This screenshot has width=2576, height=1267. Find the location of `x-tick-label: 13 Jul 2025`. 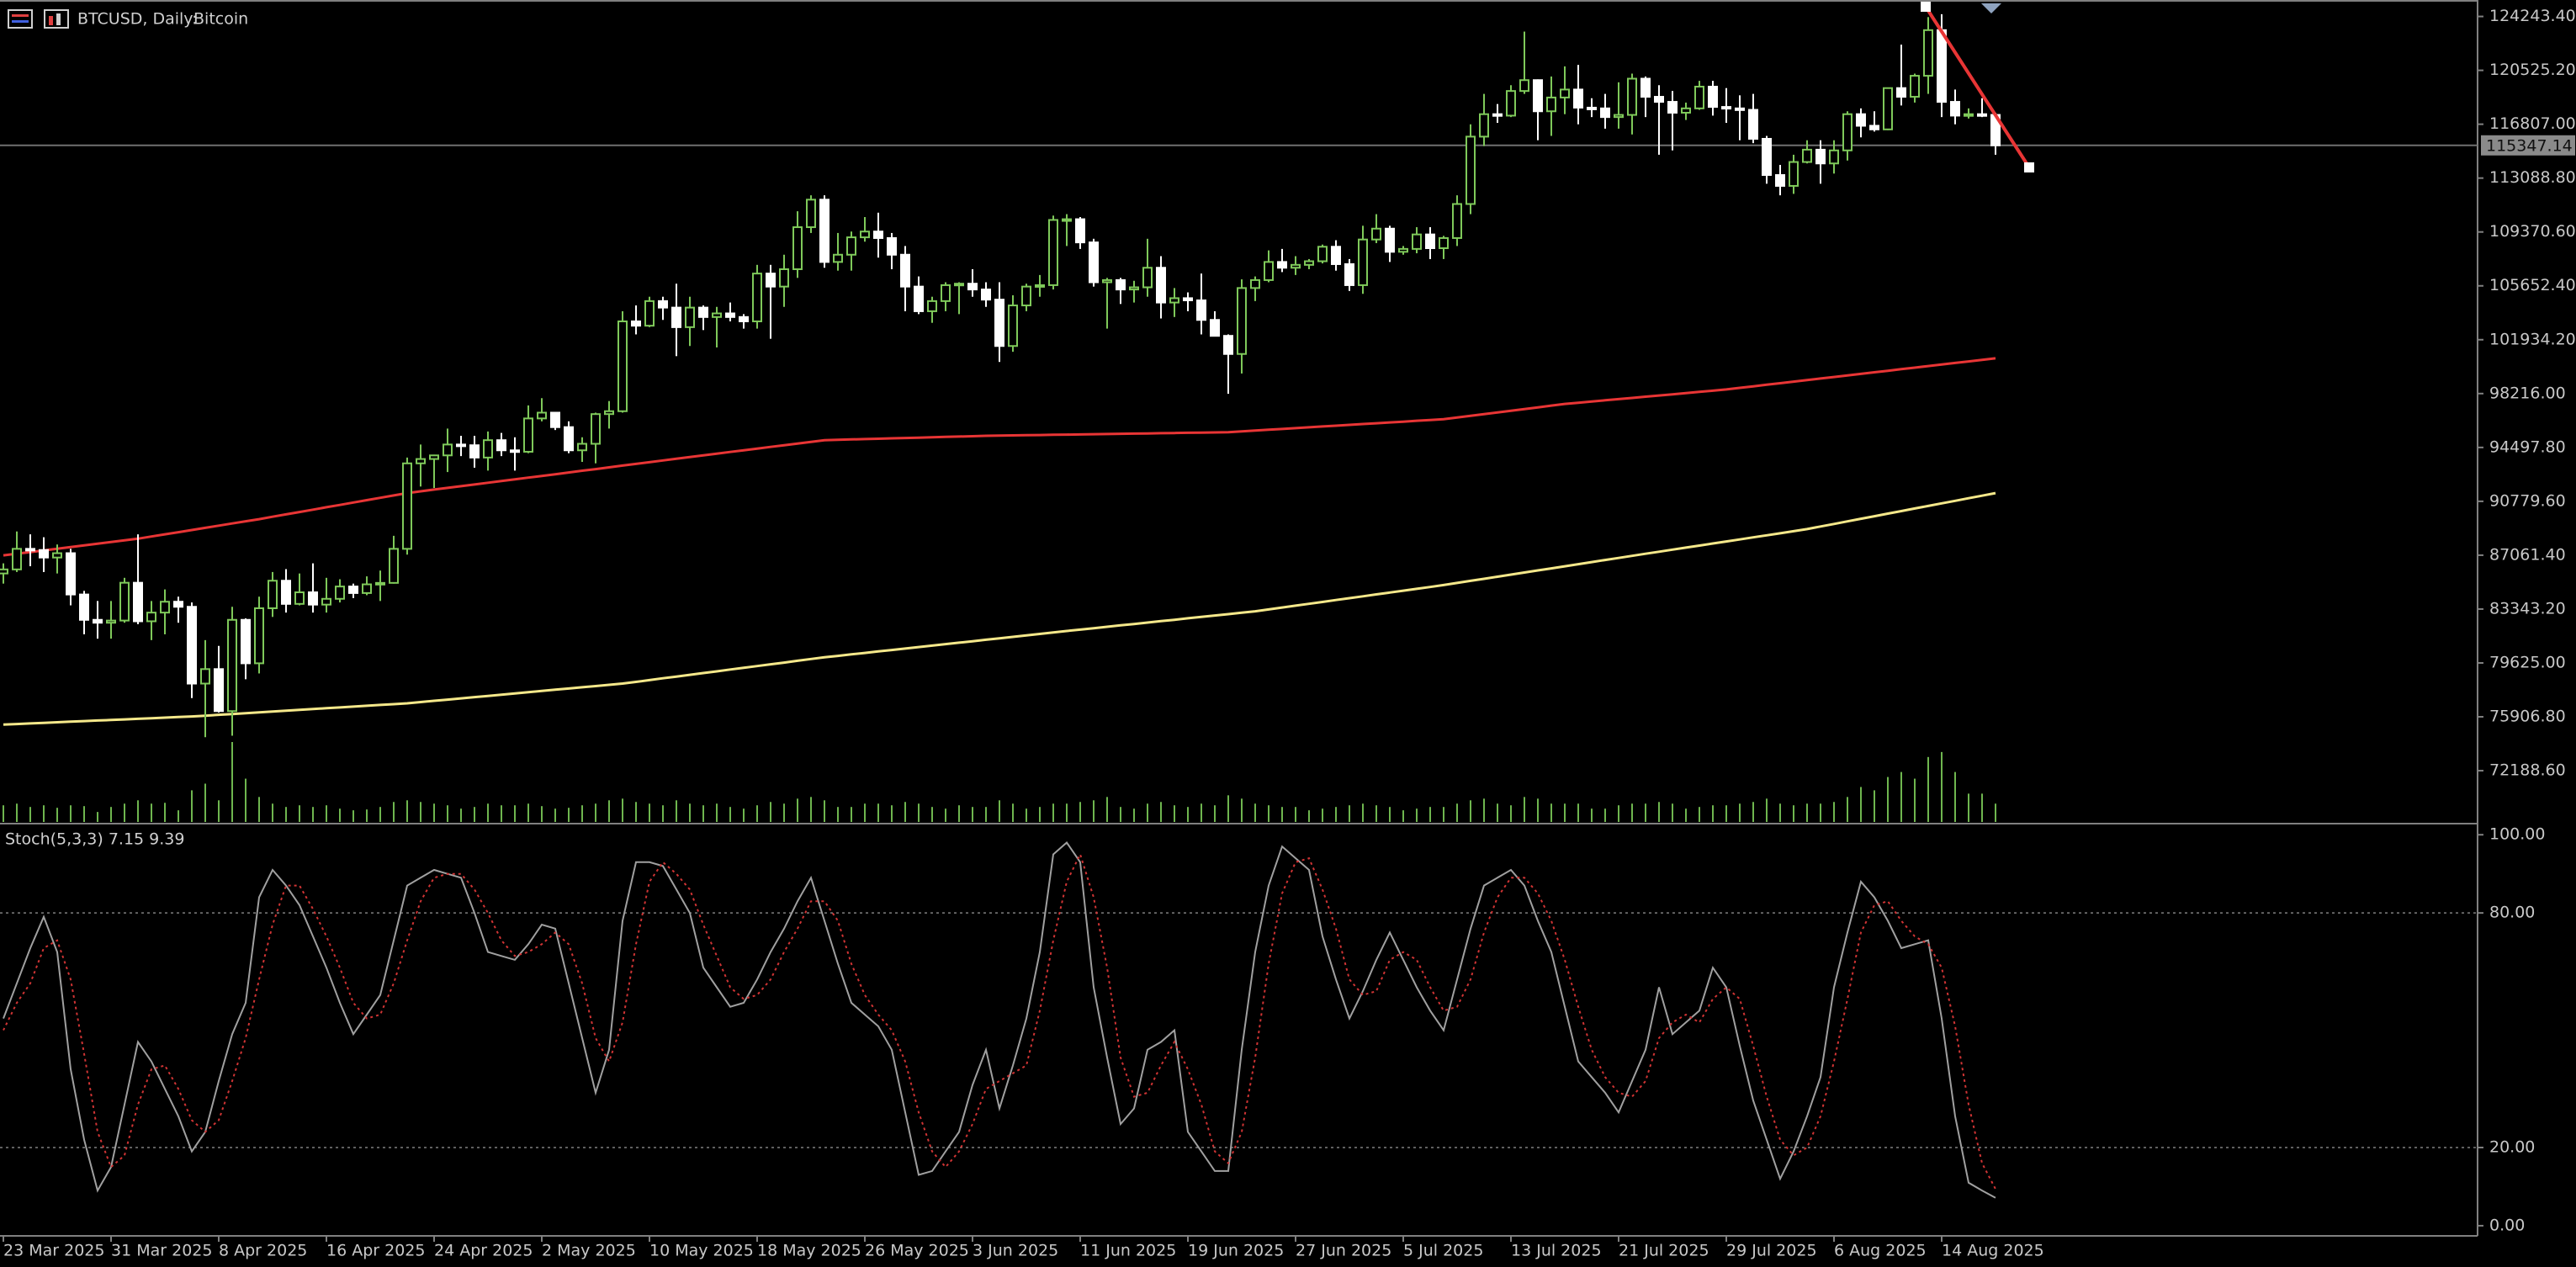

x-tick-label: 13 Jul 2025 is located at coordinates (1556, 1251).